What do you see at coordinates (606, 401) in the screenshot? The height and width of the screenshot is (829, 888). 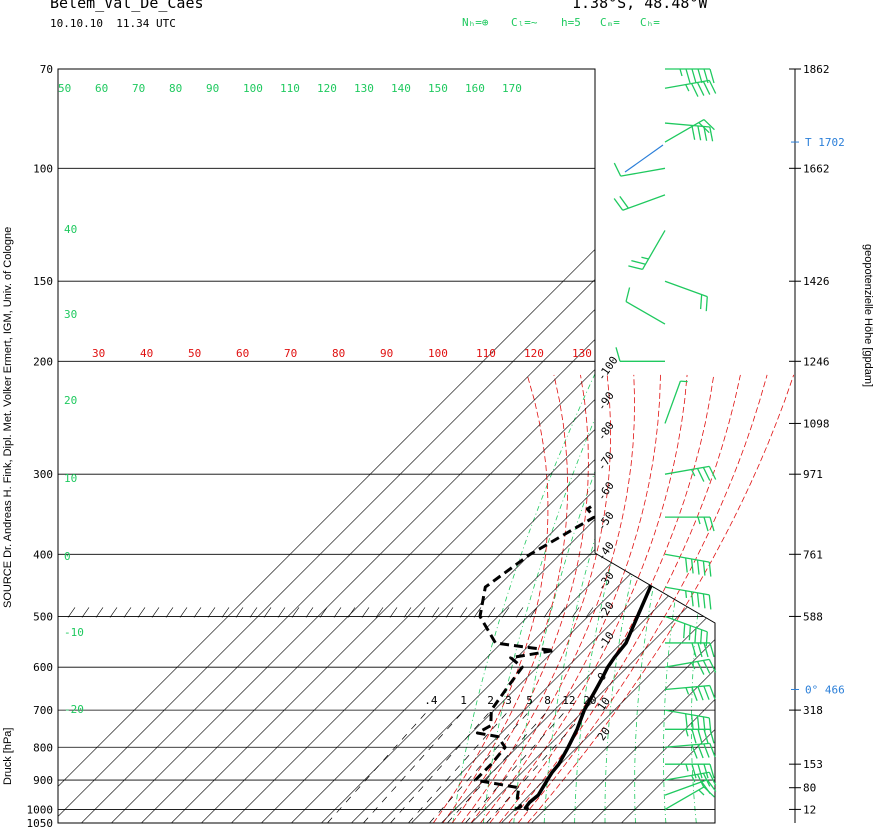 I see `isotherm-label: -90` at bounding box center [606, 401].